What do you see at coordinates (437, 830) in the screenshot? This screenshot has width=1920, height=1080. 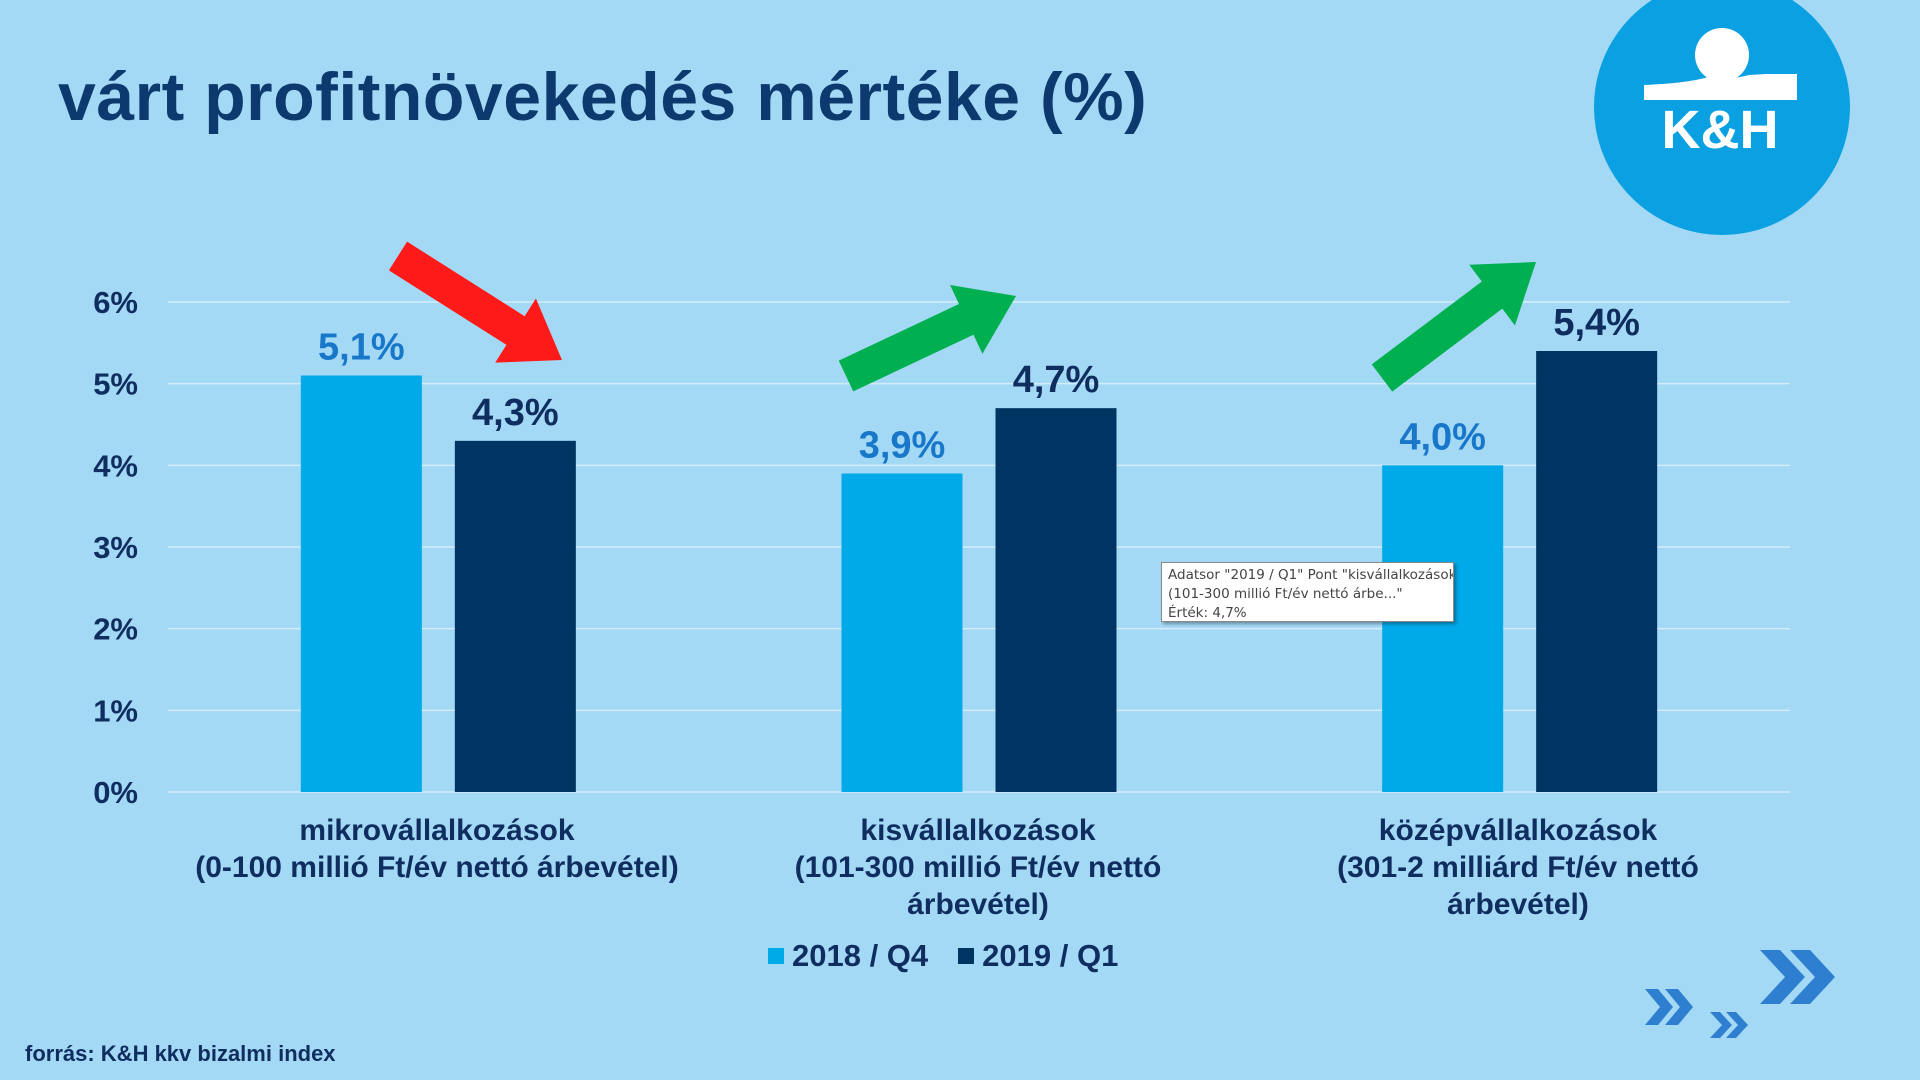 I see `category-line: mikrovállalkozások` at bounding box center [437, 830].